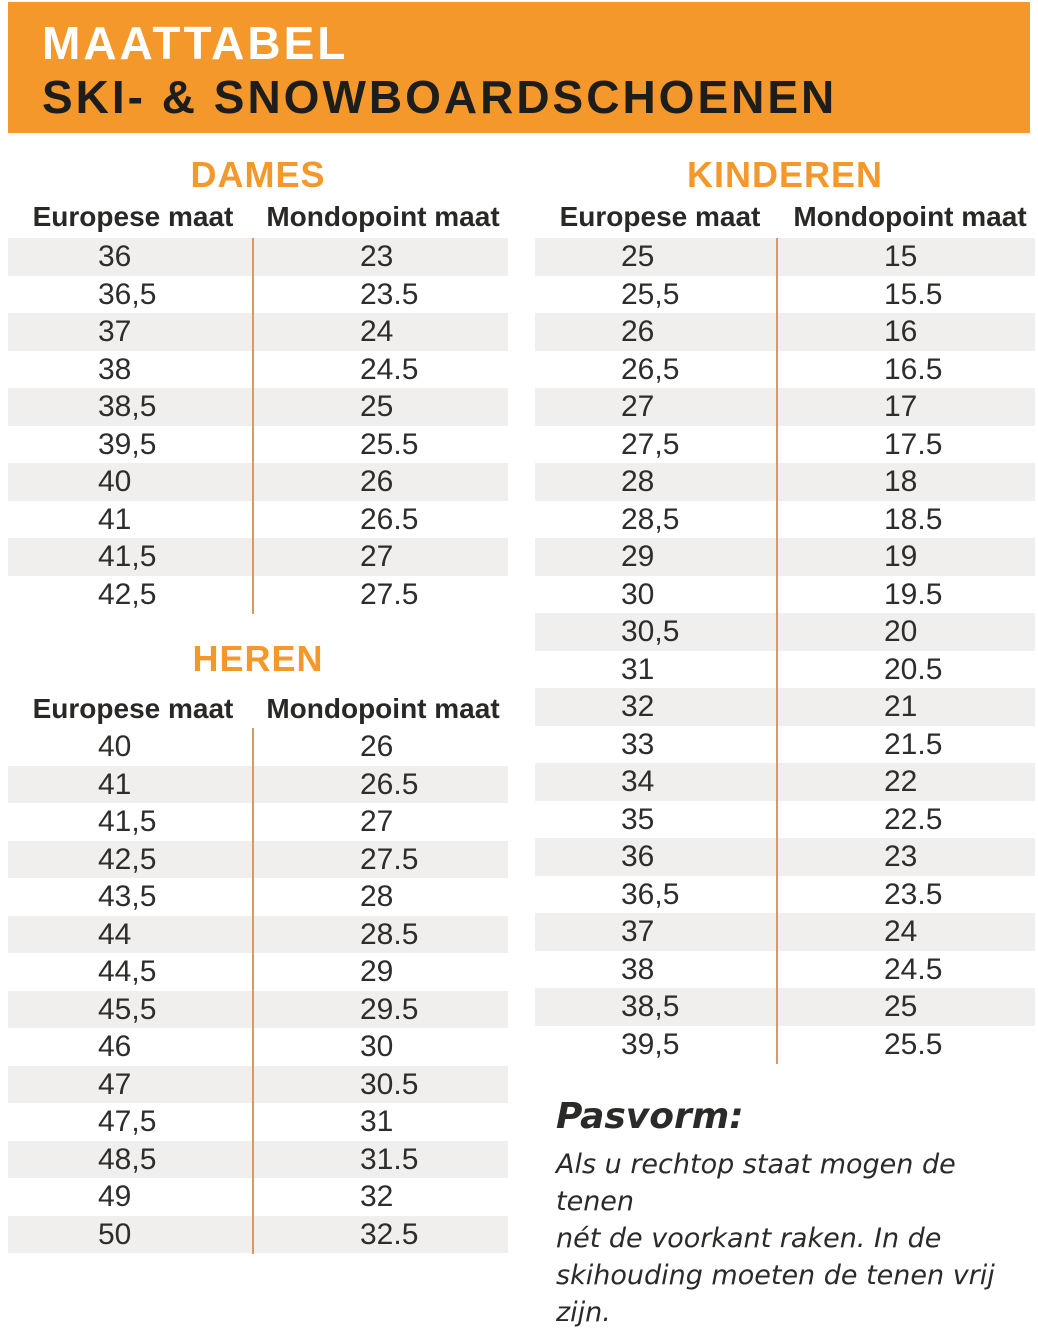 Image resolution: width=1038 pixels, height=1331 pixels. Describe the element at coordinates (377, 746) in the screenshot. I see `mondopoint-size-value: 26` at that location.